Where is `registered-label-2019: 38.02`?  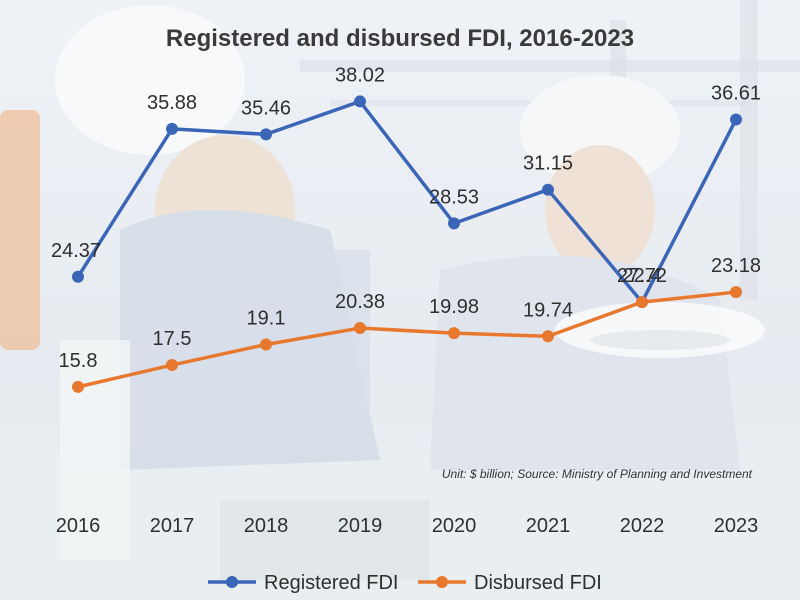 registered-label-2019: 38.02 is located at coordinates (360, 75).